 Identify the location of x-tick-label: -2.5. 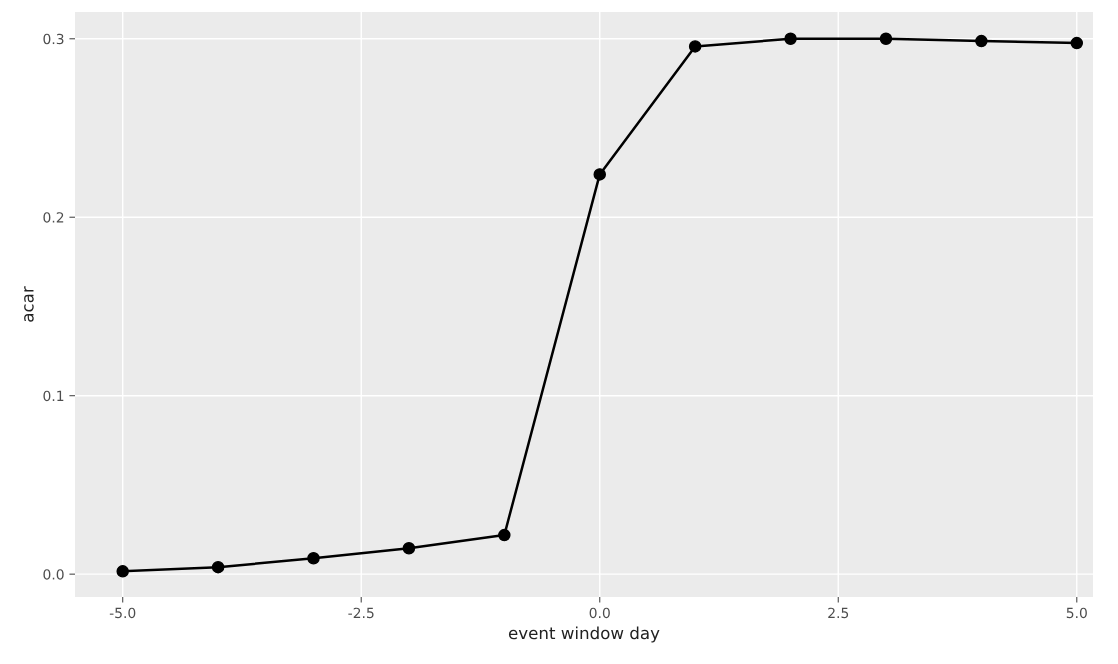
(361, 613).